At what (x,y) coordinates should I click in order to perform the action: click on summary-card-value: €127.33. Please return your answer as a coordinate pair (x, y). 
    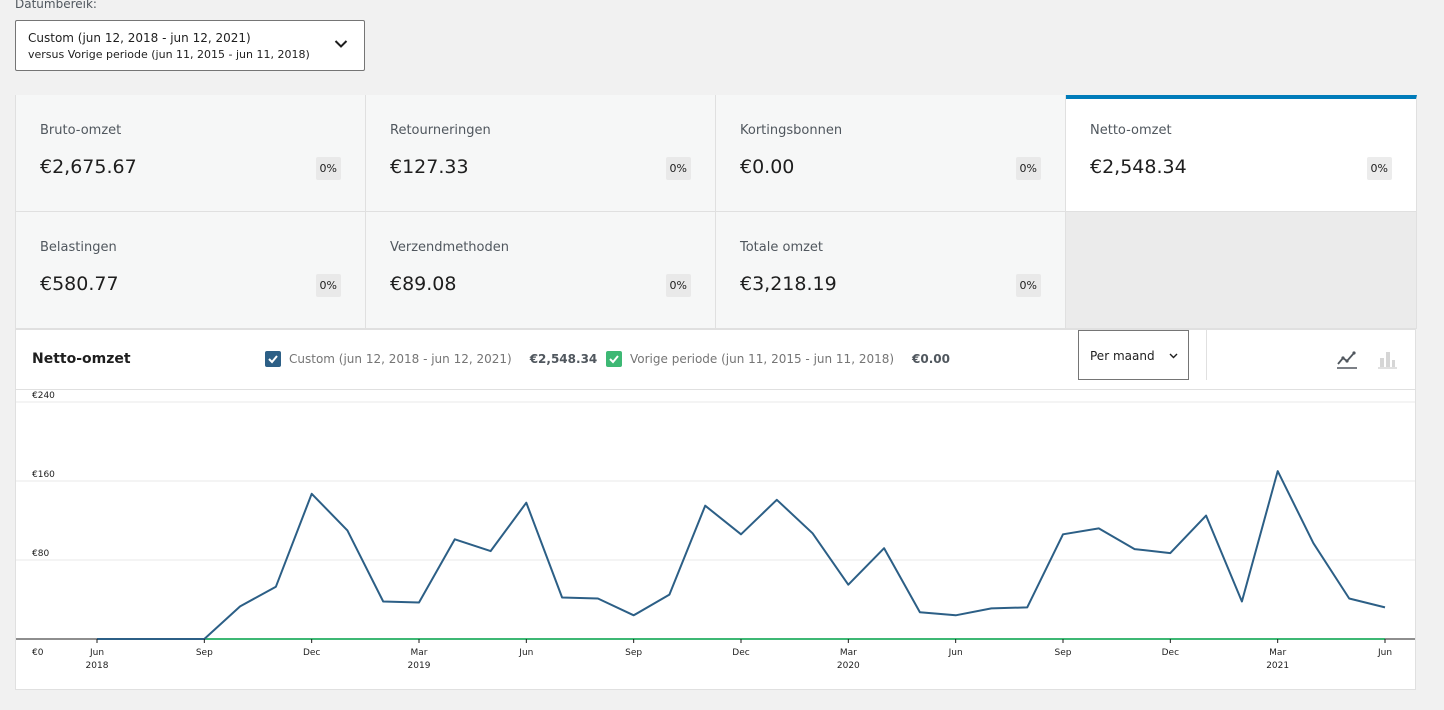
    Looking at the image, I should click on (429, 167).